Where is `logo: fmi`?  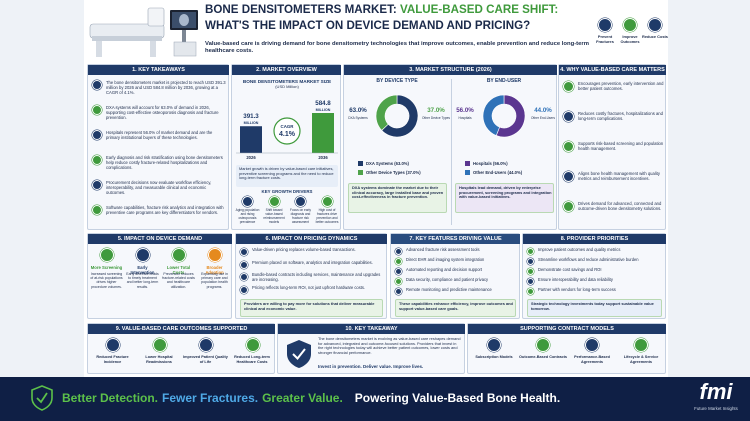
logo: fmi is located at coordinates (716, 391).